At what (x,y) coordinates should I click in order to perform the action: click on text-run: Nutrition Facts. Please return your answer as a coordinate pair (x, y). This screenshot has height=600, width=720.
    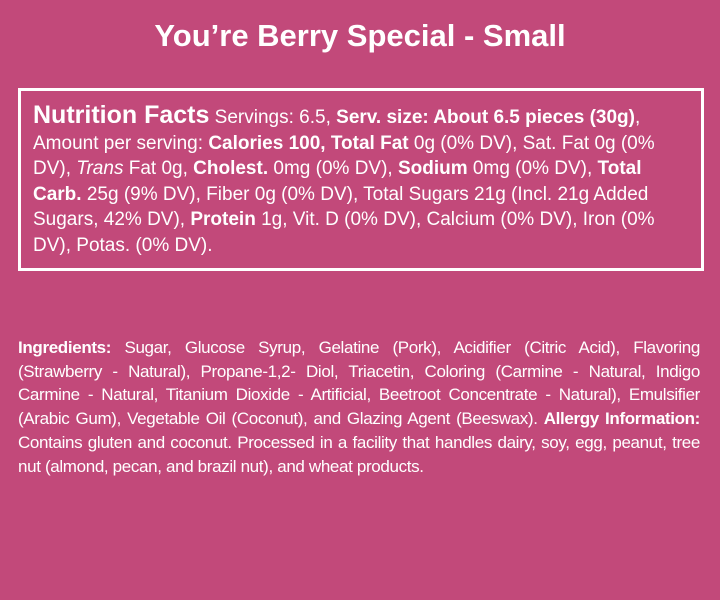
    Looking at the image, I should click on (121, 115).